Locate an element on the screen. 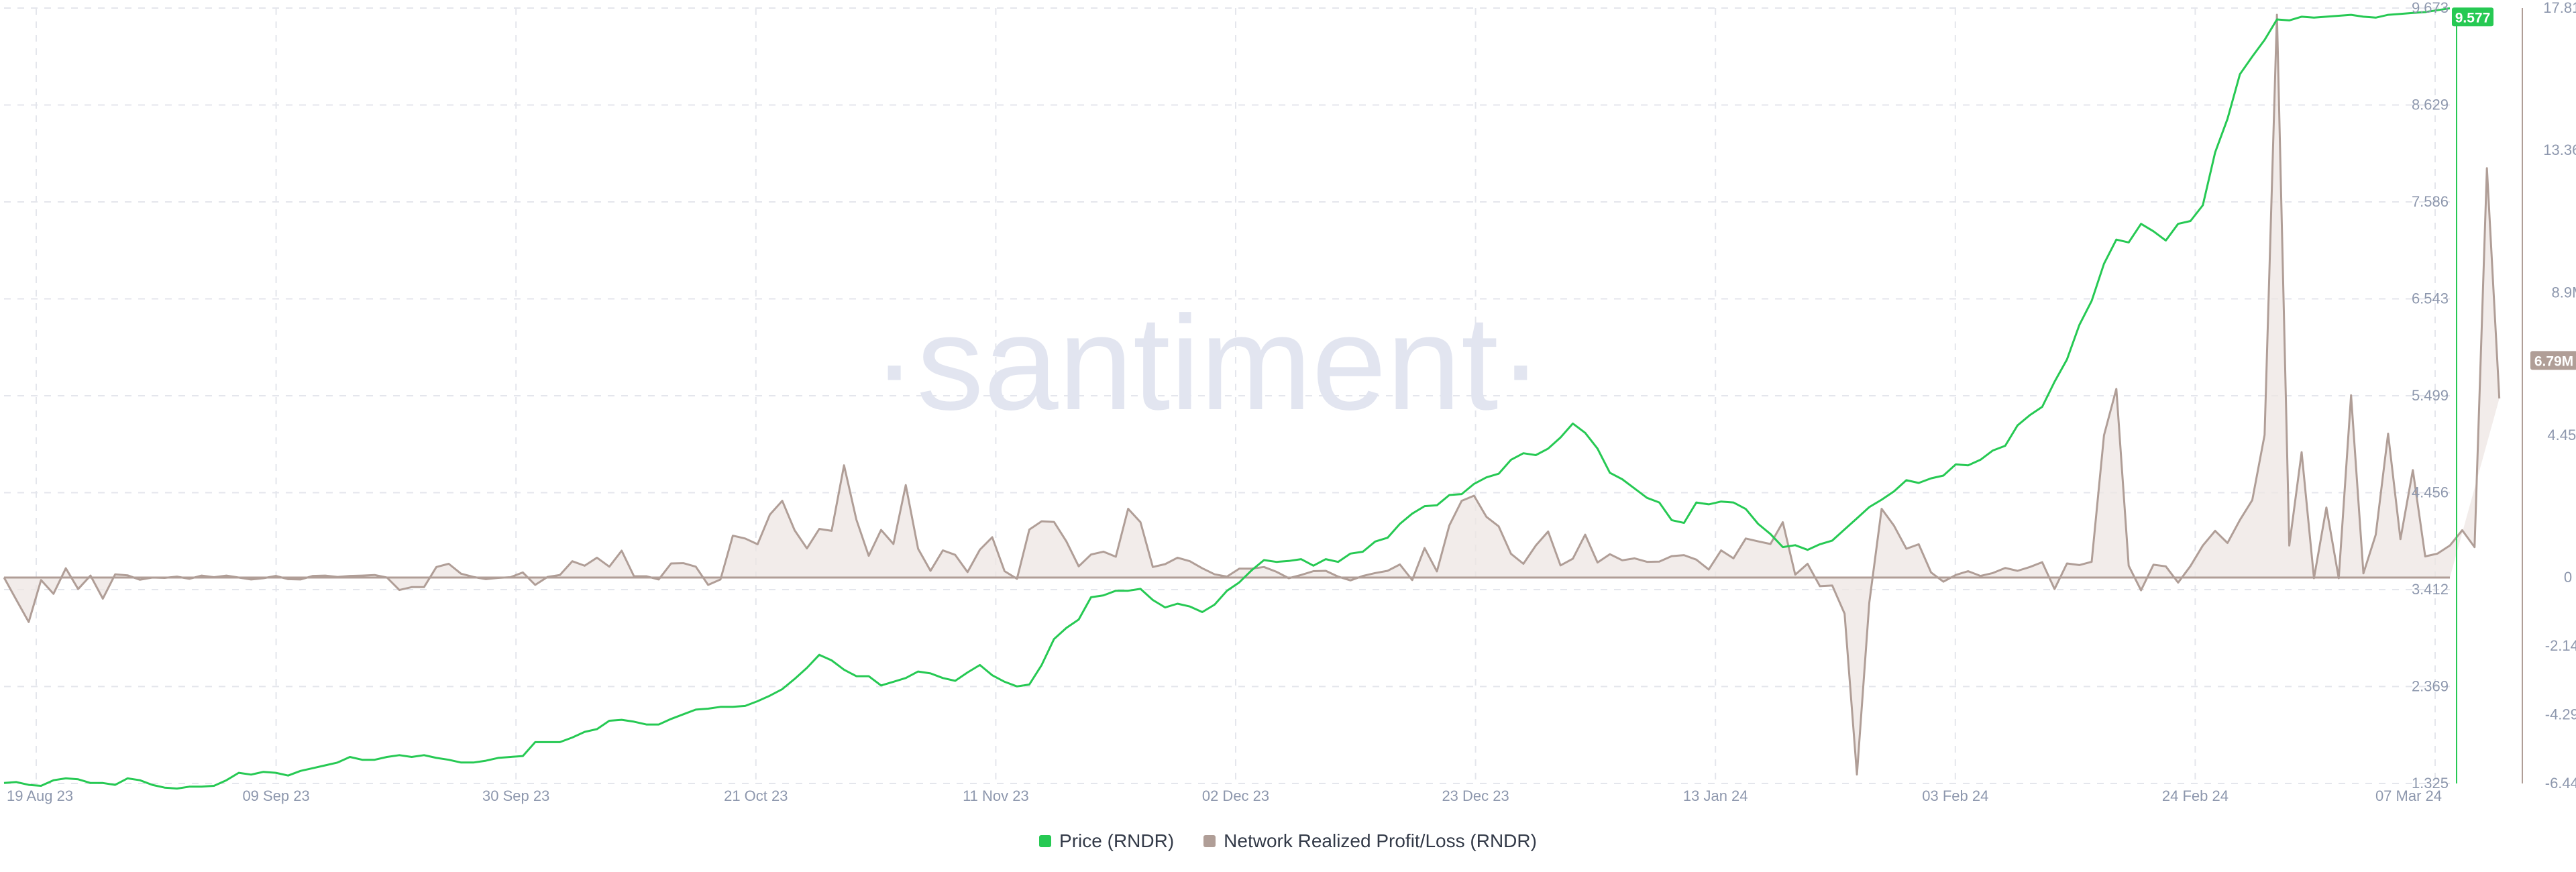 Image resolution: width=2576 pixels, height=872 pixels. x-tick-label: 21 Oct 23 is located at coordinates (756, 795).